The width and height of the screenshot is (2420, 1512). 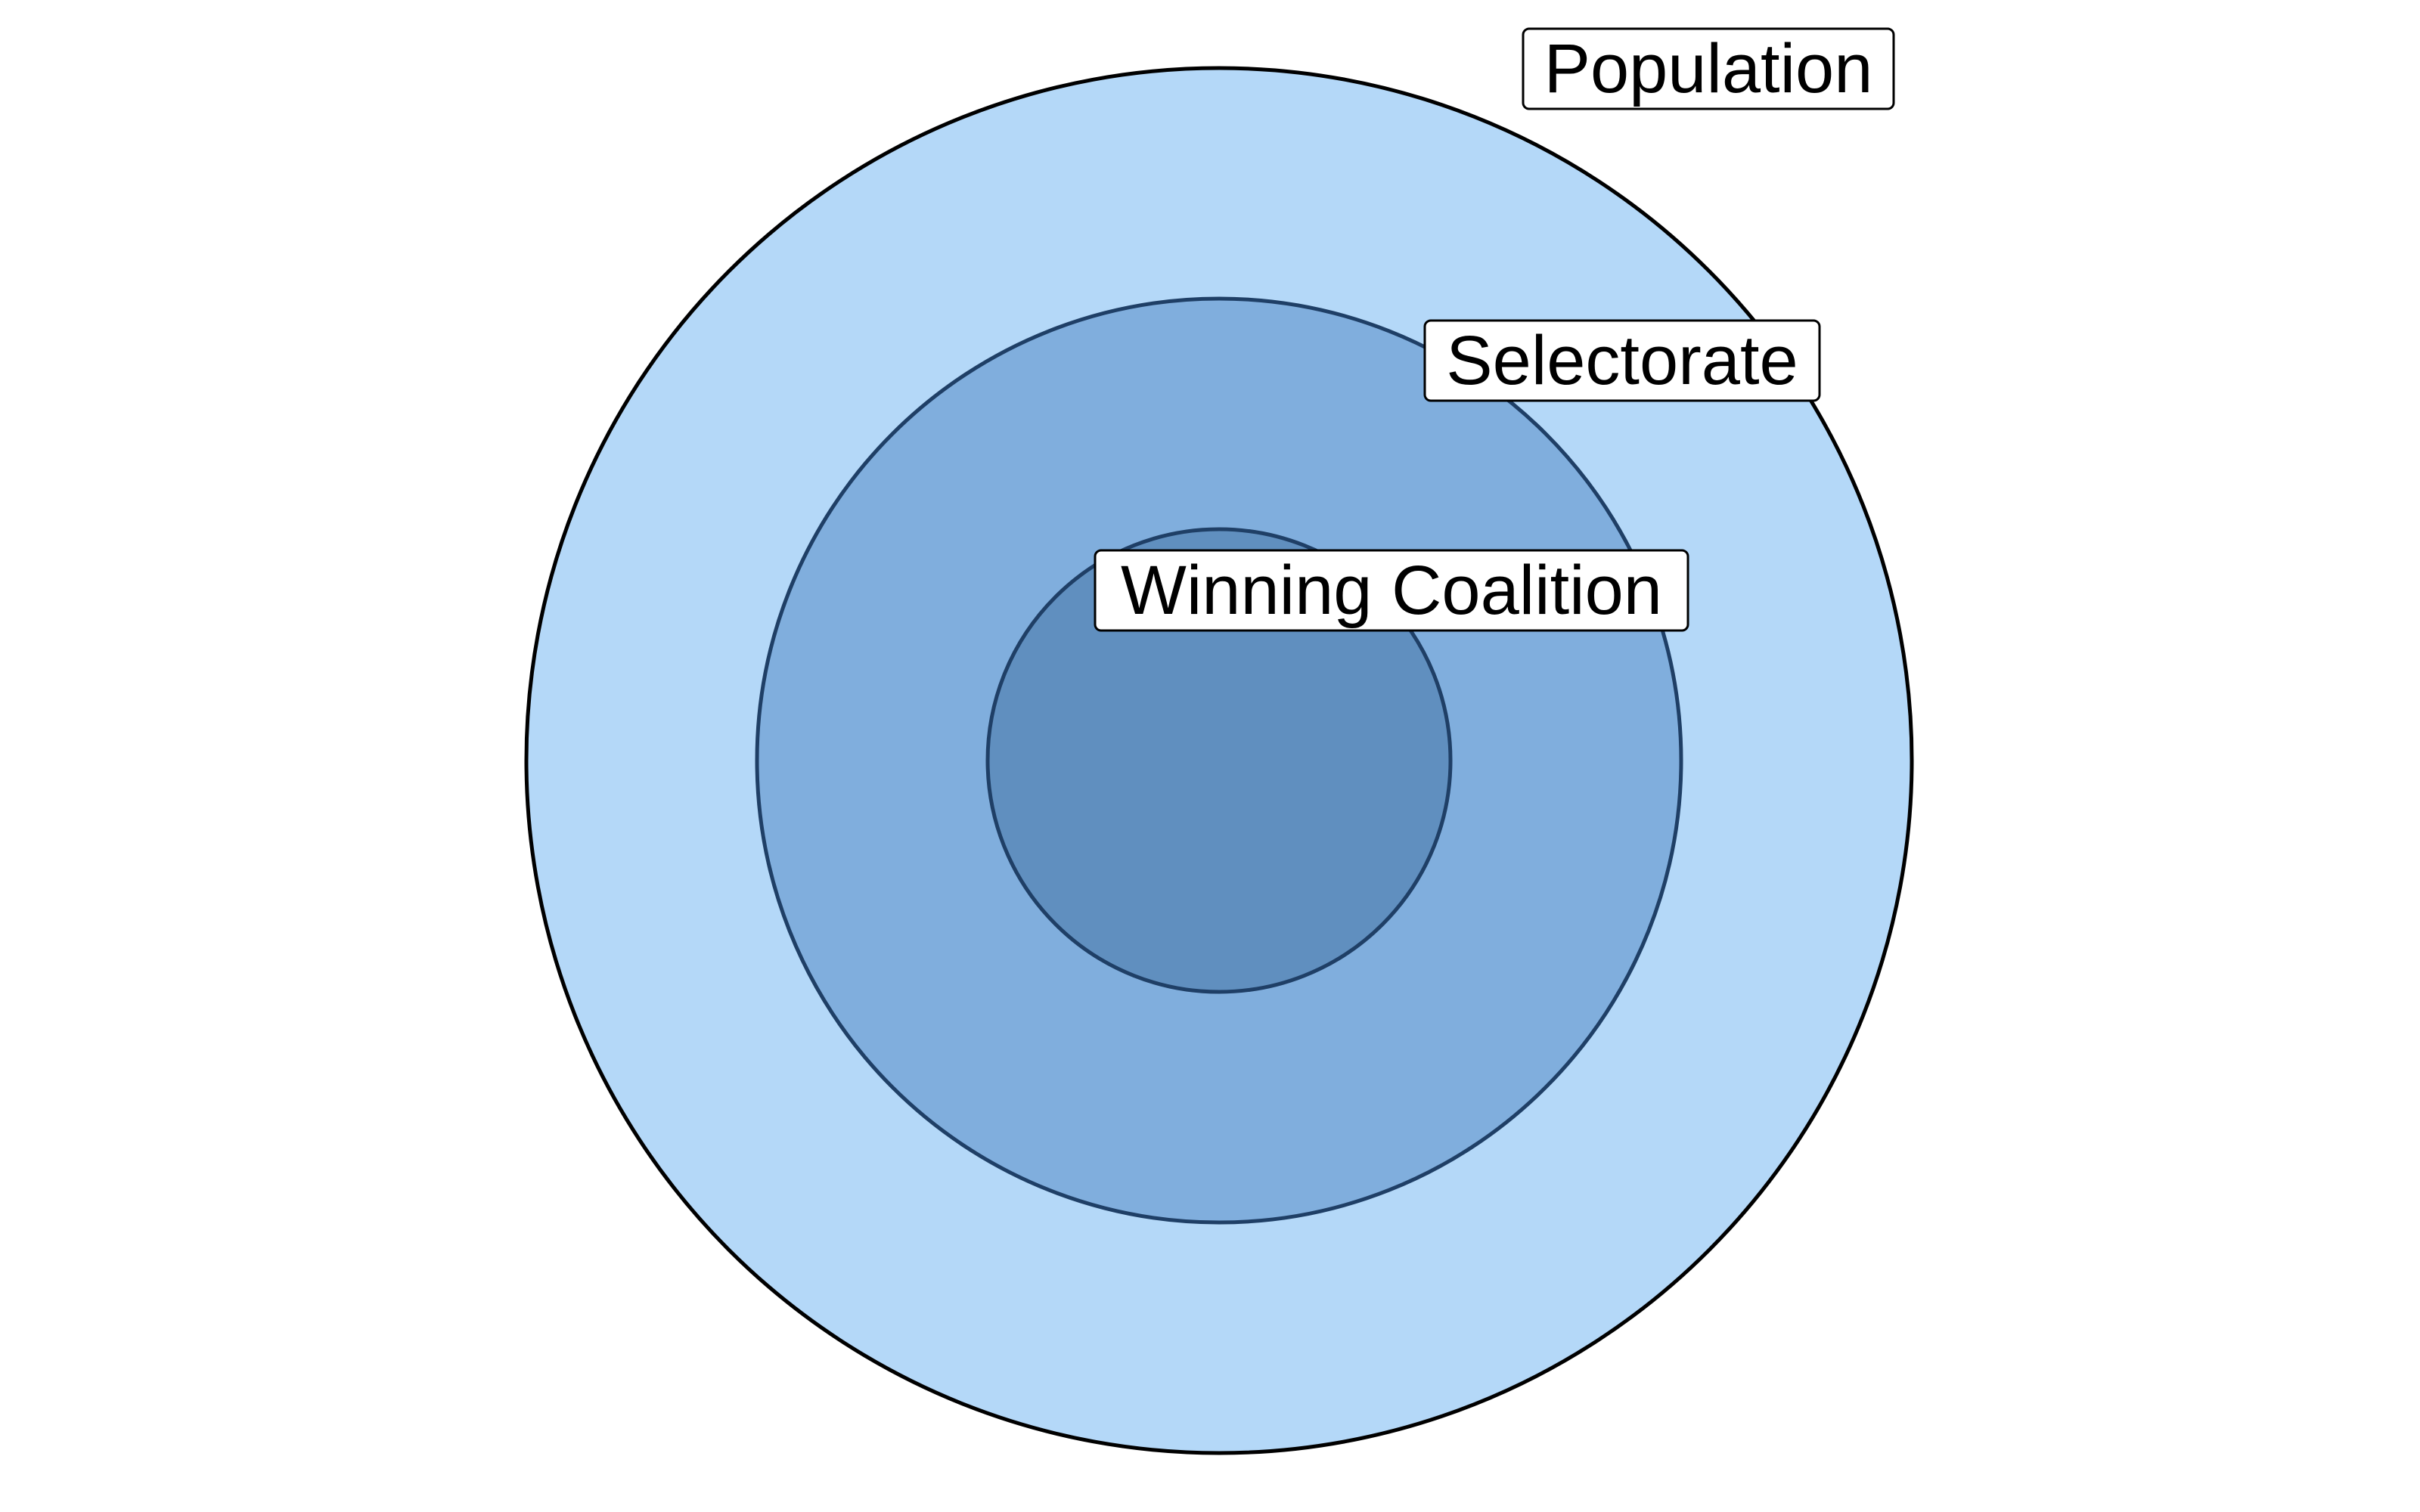 I want to click on selectorate-label-text: Selectorate, so click(x=1622, y=360).